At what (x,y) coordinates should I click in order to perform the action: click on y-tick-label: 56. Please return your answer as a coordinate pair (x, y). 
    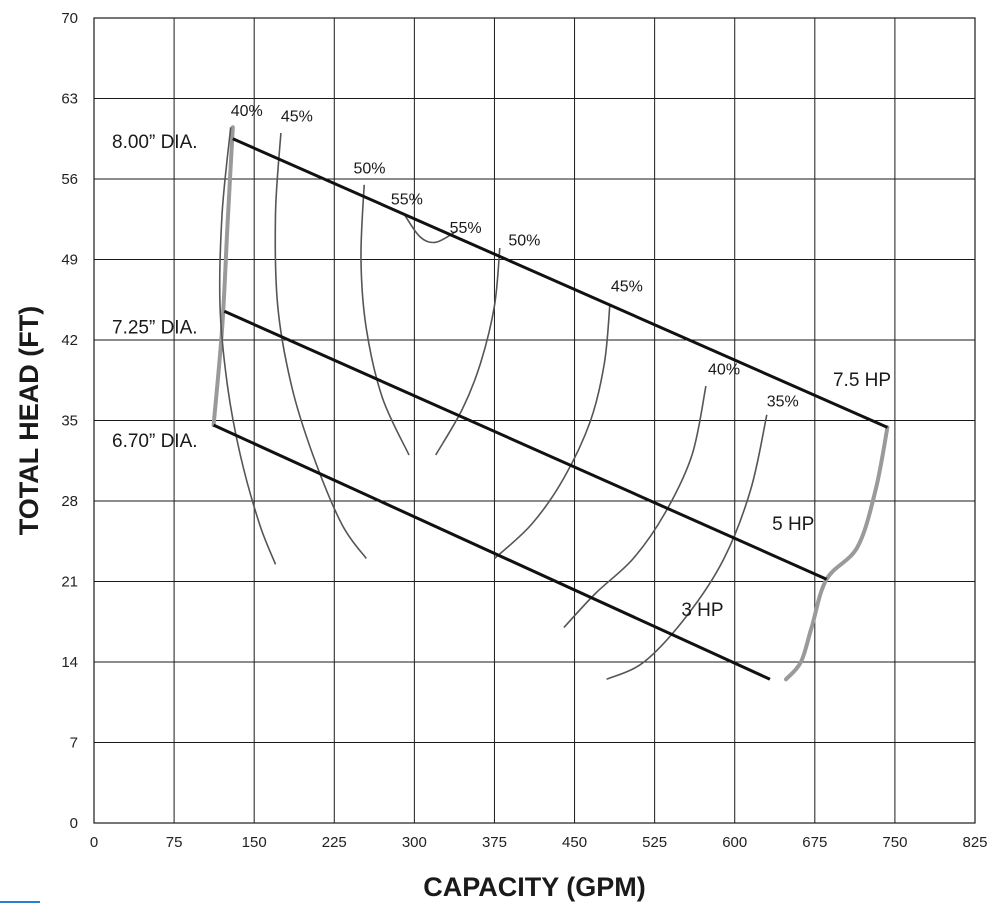
    Looking at the image, I should click on (69, 179).